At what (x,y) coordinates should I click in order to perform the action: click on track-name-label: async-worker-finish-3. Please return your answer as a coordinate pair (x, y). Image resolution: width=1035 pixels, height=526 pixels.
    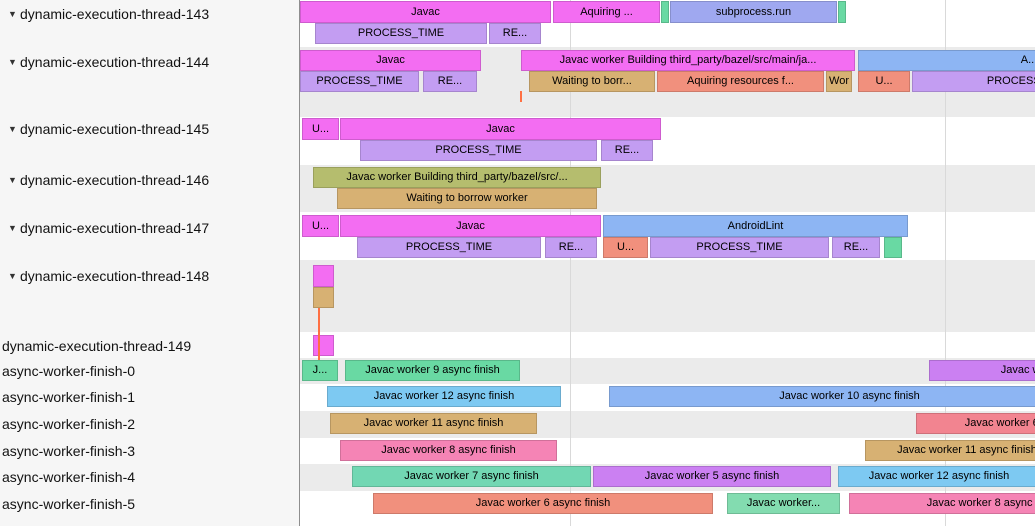
    Looking at the image, I should click on (69, 451).